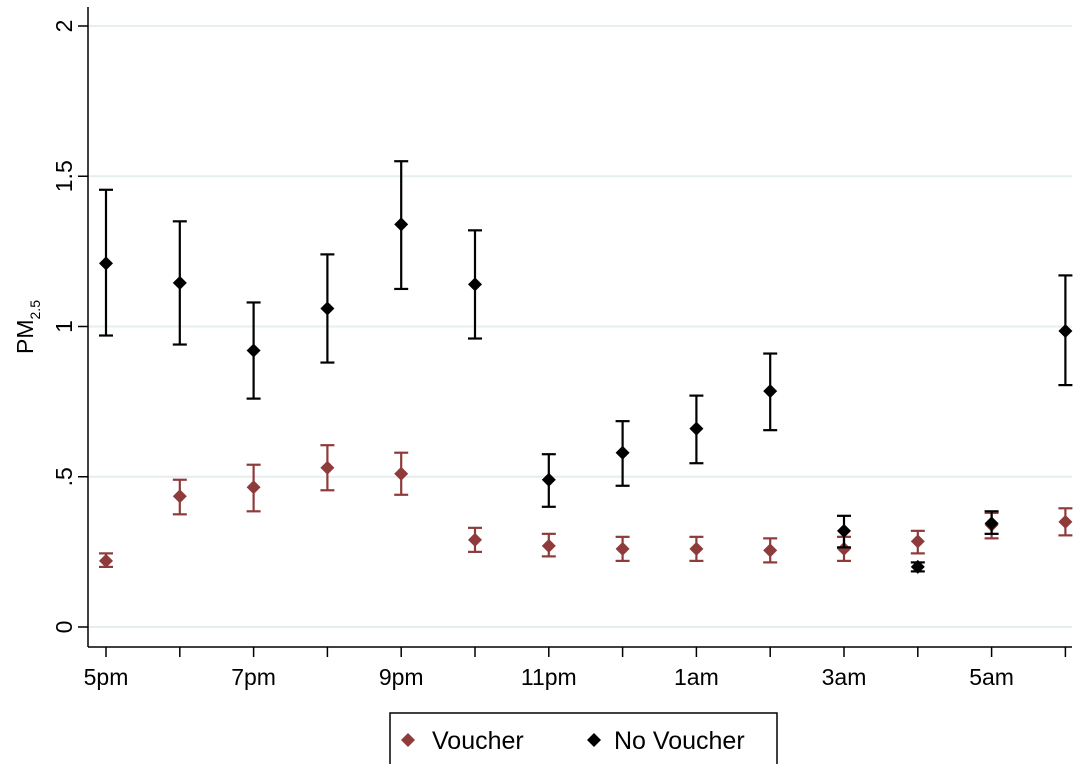 This screenshot has width=1074, height=764. Describe the element at coordinates (106, 677) in the screenshot. I see `x-tick-label-0: 5pm` at that location.